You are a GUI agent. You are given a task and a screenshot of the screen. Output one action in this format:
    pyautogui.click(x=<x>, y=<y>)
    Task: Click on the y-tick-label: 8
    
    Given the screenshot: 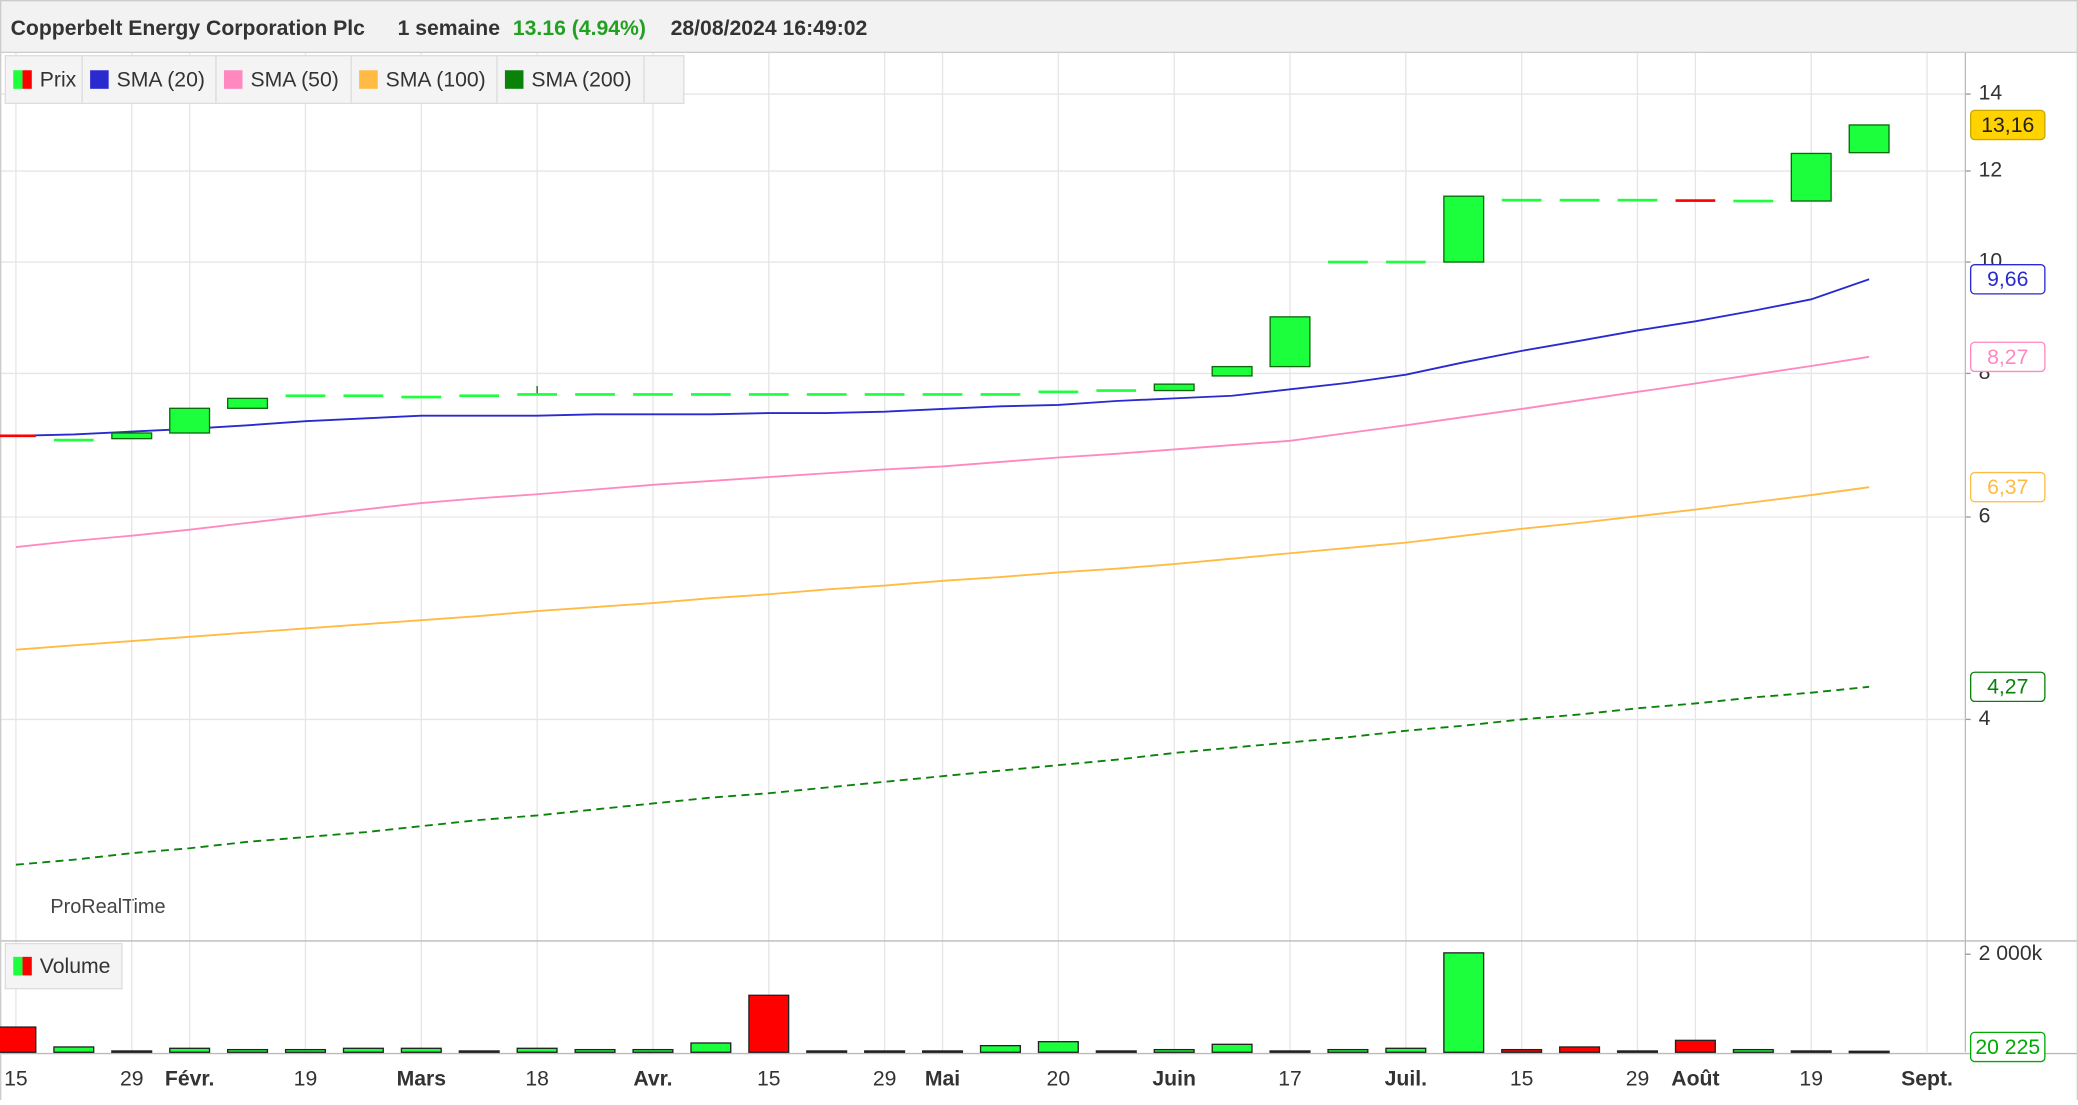 What is the action you would take?
    pyautogui.click(x=1985, y=372)
    